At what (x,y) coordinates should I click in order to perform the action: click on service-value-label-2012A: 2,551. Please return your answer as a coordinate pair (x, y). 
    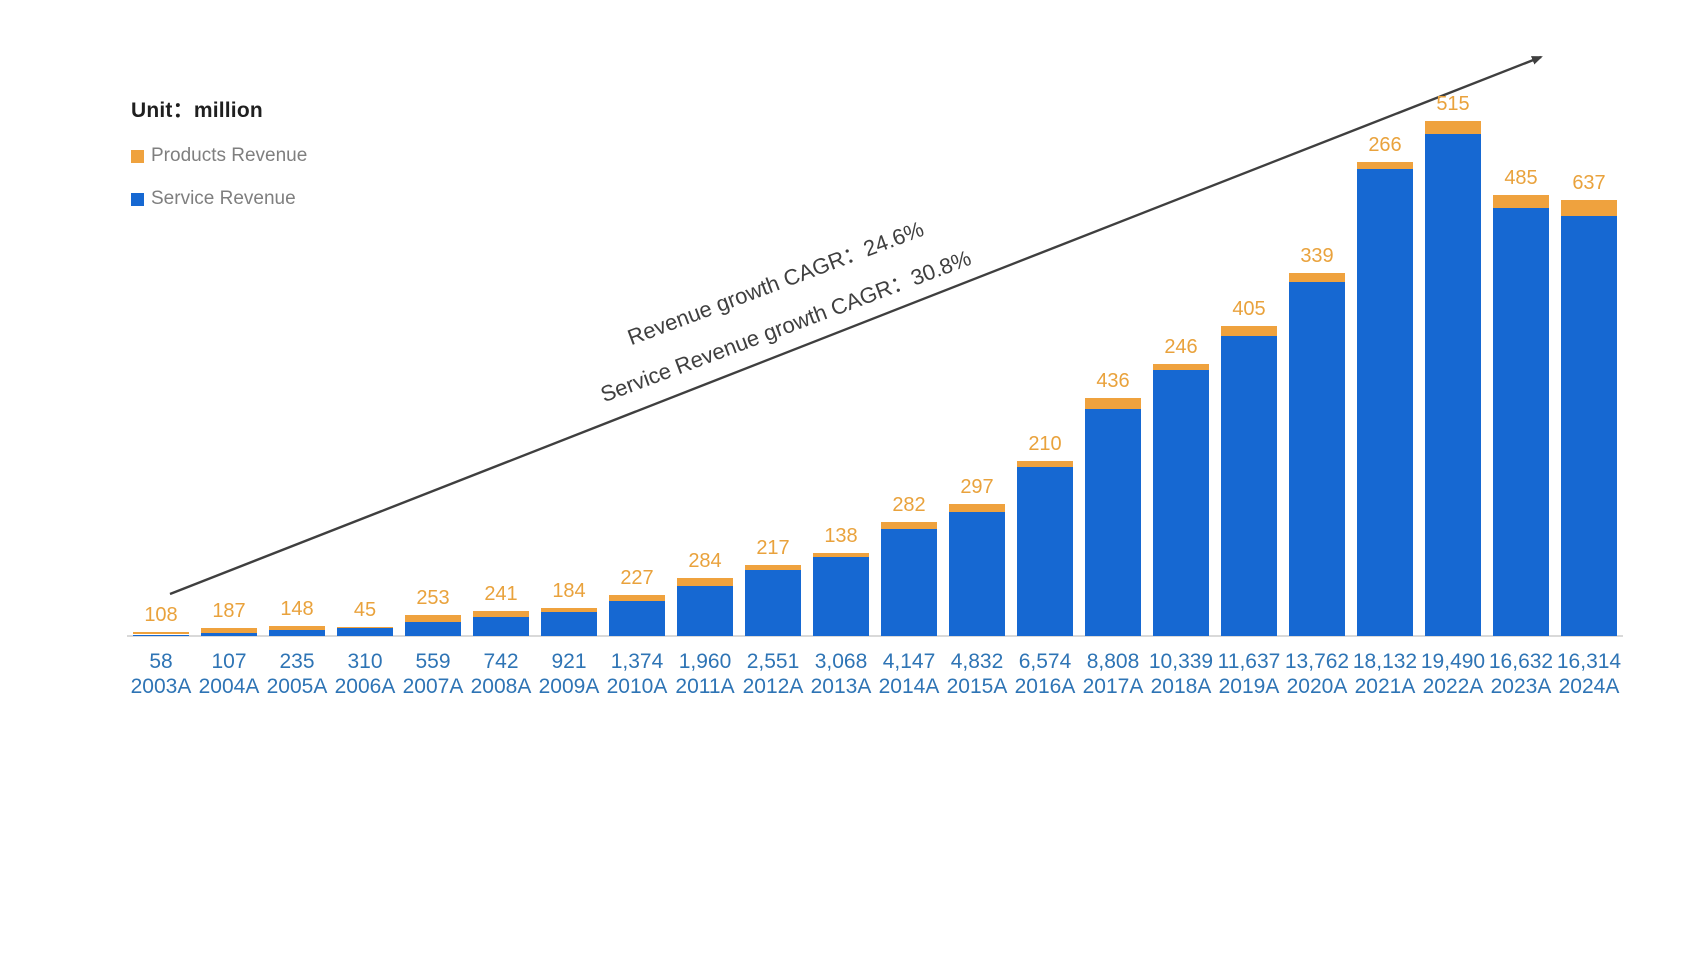
    Looking at the image, I should click on (773, 661).